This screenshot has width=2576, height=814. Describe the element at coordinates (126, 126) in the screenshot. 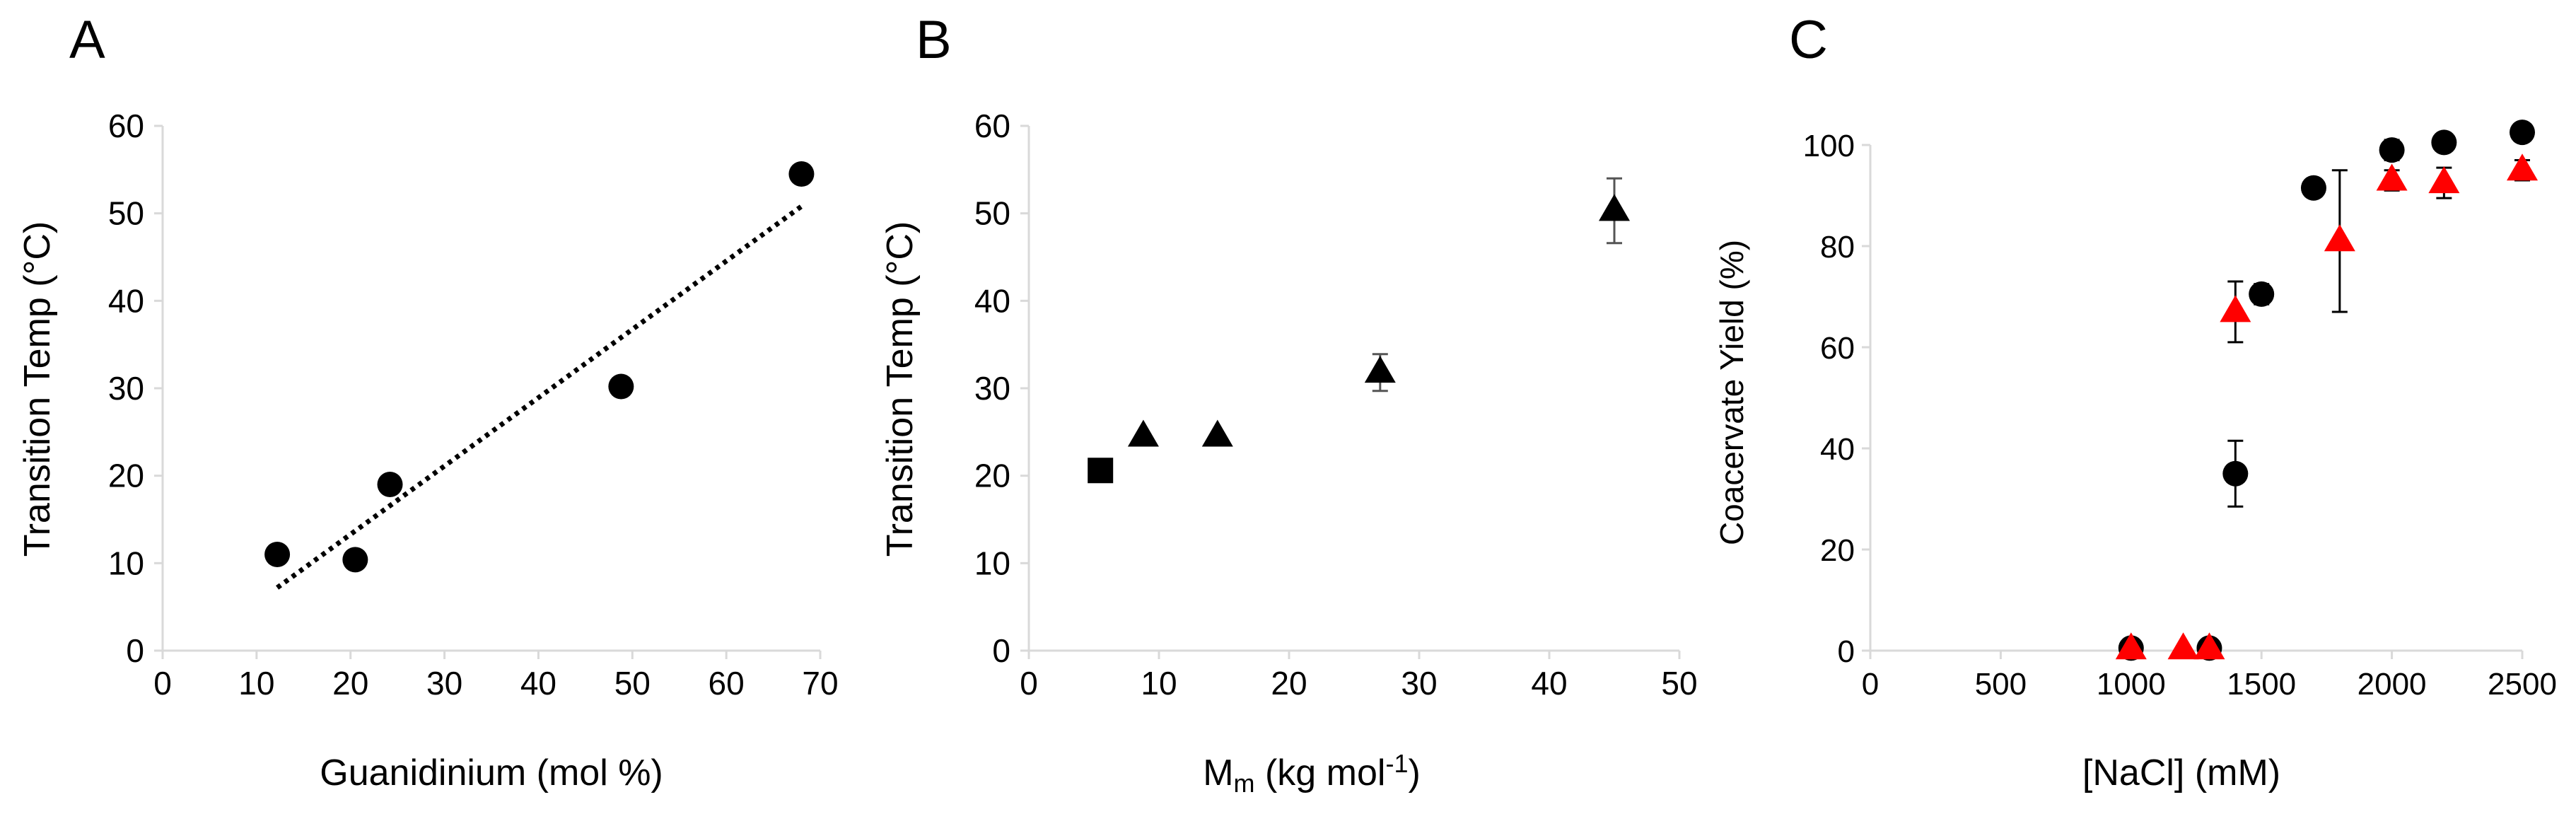

I see `chart-a-y-tick-label: 60` at that location.